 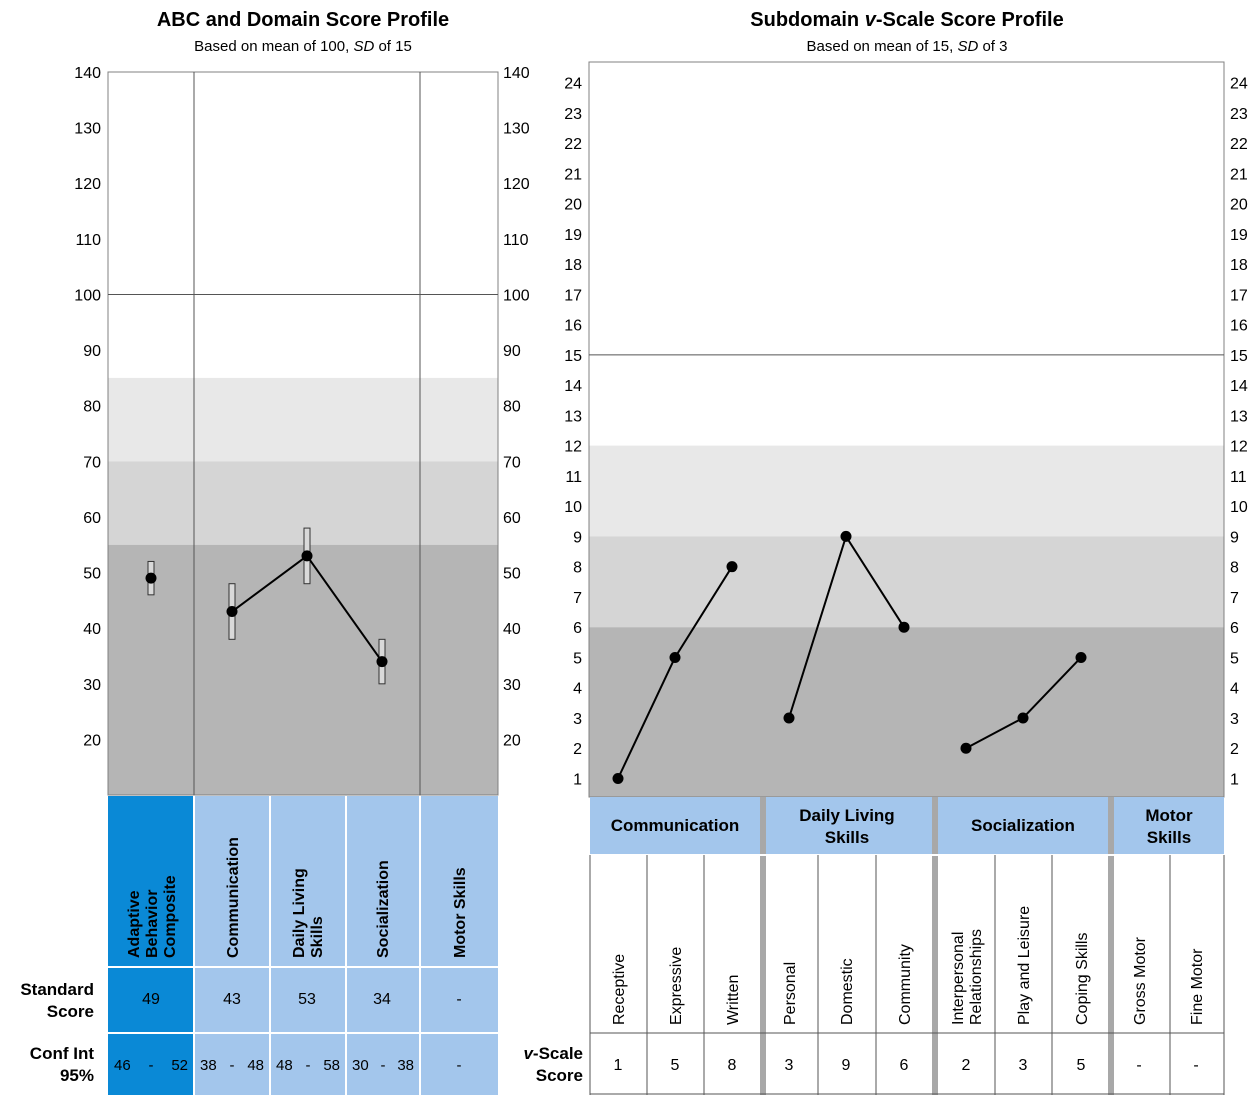 What do you see at coordinates (87, 129) in the screenshot?
I see `y-tick-label: 130` at bounding box center [87, 129].